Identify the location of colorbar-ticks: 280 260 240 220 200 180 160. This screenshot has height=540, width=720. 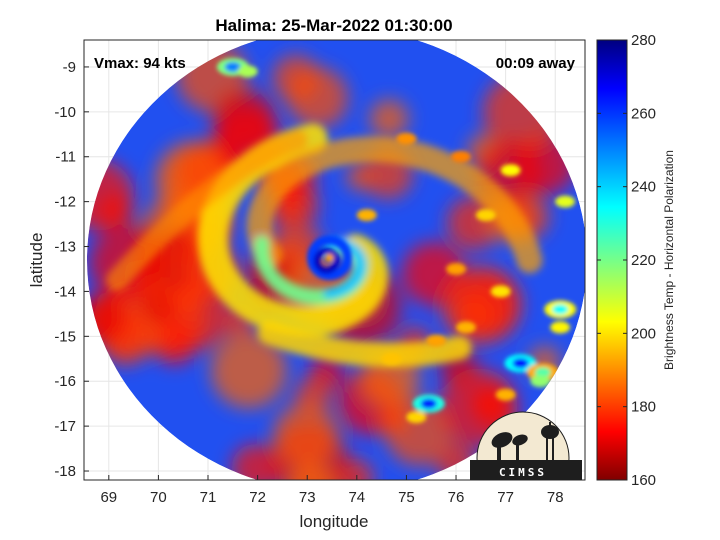
(626, 260).